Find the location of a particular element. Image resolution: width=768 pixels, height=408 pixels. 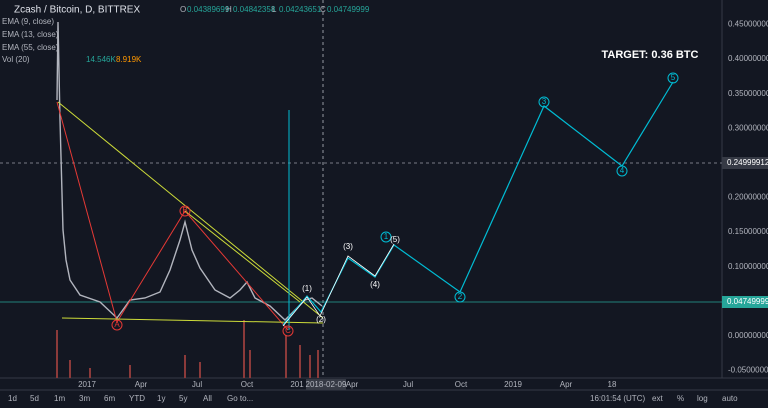

price-tick-label: 0.40000000 is located at coordinates (748, 58).